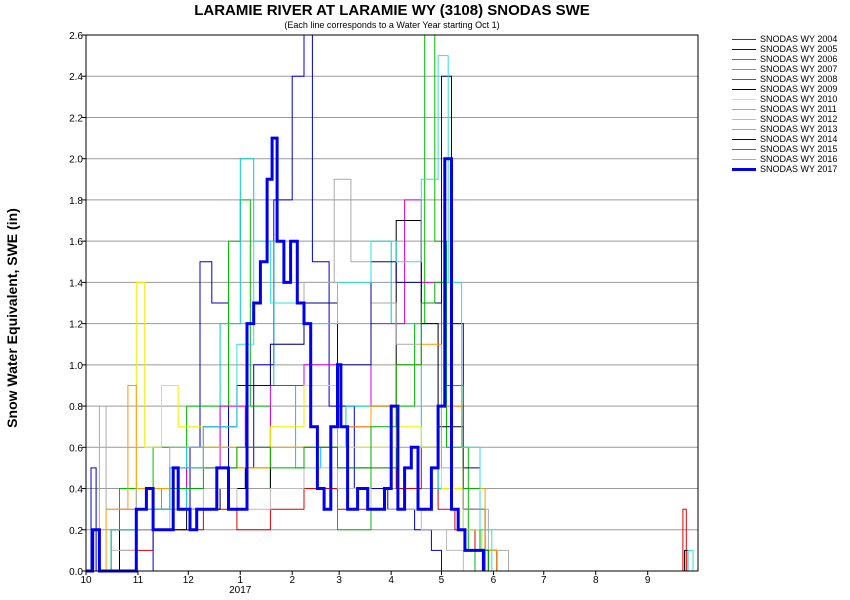  Describe the element at coordinates (799, 69) in the screenshot. I see `legend-label: SNODAS WY 2007` at that location.